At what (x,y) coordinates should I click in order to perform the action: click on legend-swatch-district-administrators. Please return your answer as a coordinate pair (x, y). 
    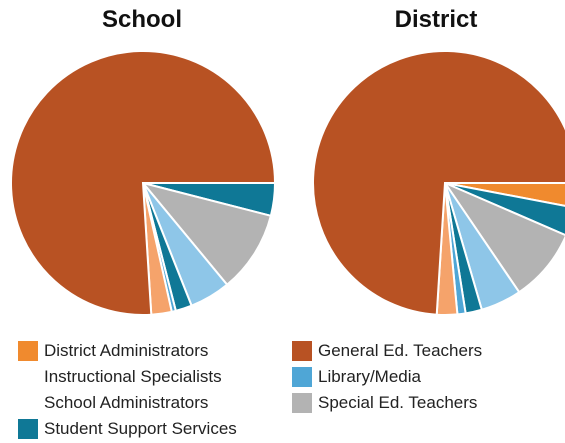
    Looking at the image, I should click on (28, 351).